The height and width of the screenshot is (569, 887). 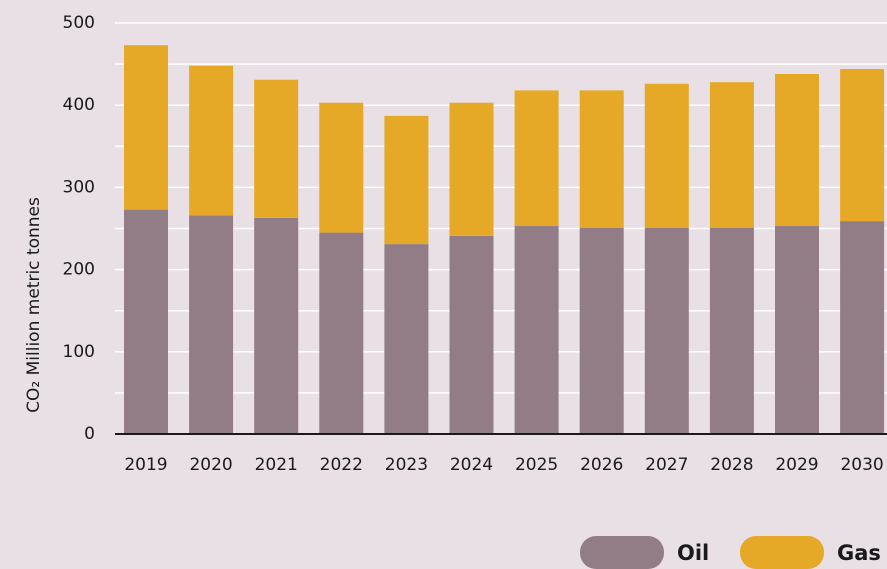 I want to click on x-tick-label: 2023, so click(x=406, y=465).